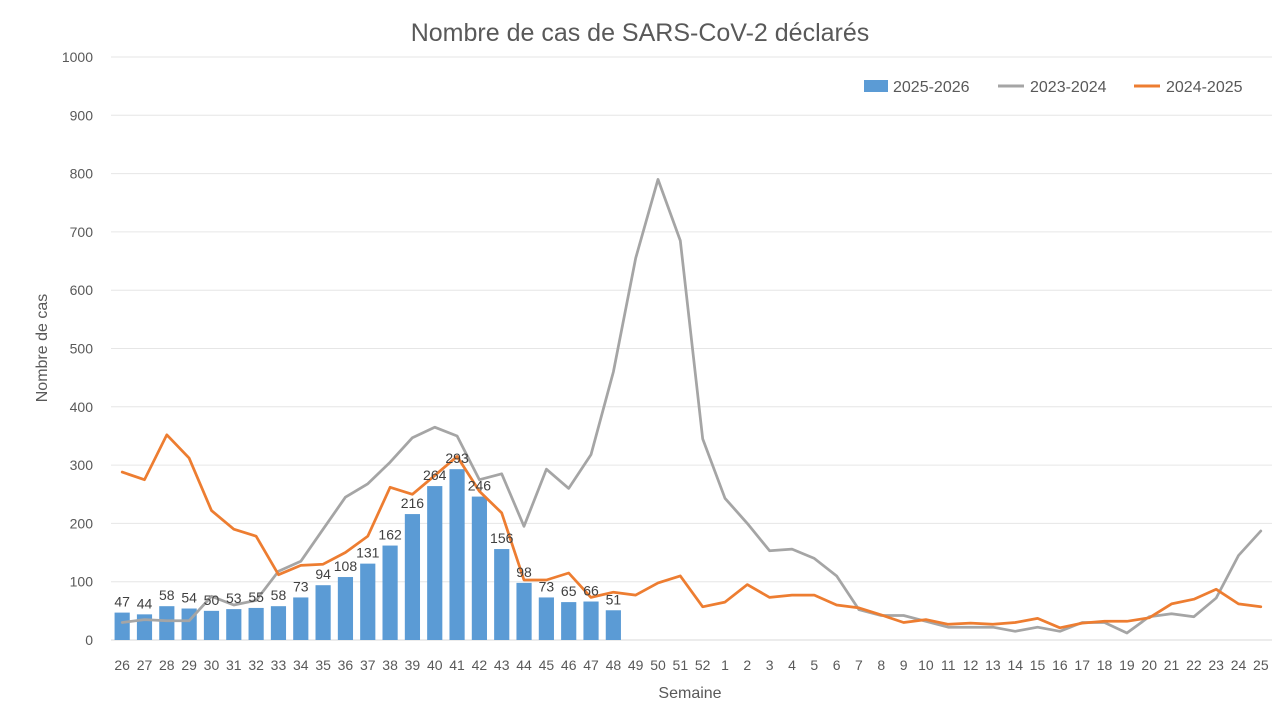 The width and height of the screenshot is (1280, 725). What do you see at coordinates (279, 595) in the screenshot?
I see `bar-data-label-33: 58` at bounding box center [279, 595].